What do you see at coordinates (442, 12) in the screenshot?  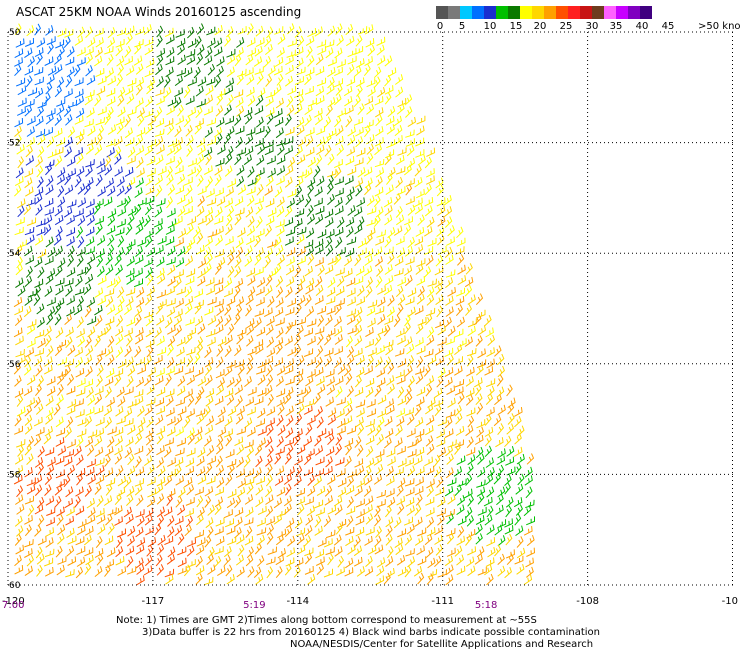 I see `legend-swatch` at bounding box center [442, 12].